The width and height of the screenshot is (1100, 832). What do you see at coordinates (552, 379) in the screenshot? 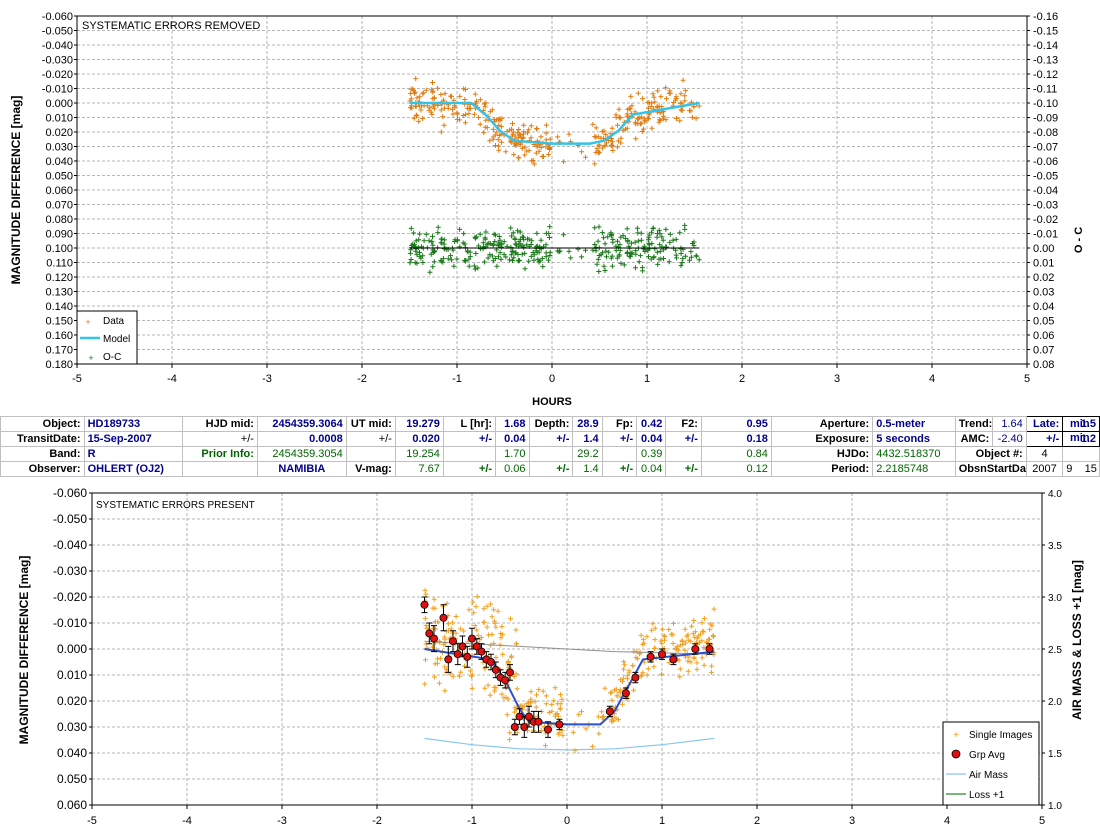
I see `x-tick-label: 0` at bounding box center [552, 379].